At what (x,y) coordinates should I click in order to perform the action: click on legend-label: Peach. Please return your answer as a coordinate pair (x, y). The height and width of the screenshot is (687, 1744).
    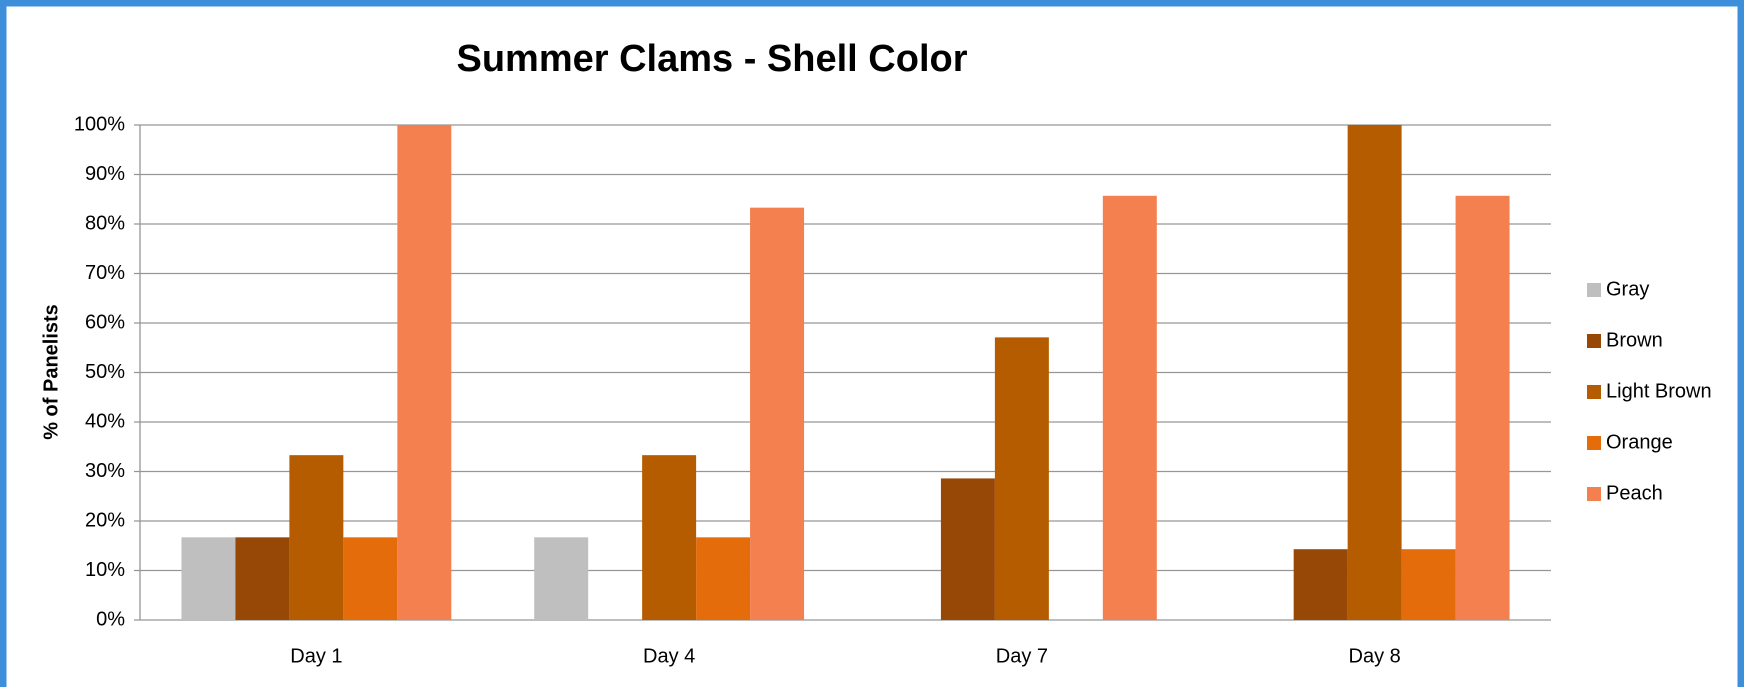
    Looking at the image, I should click on (1634, 493).